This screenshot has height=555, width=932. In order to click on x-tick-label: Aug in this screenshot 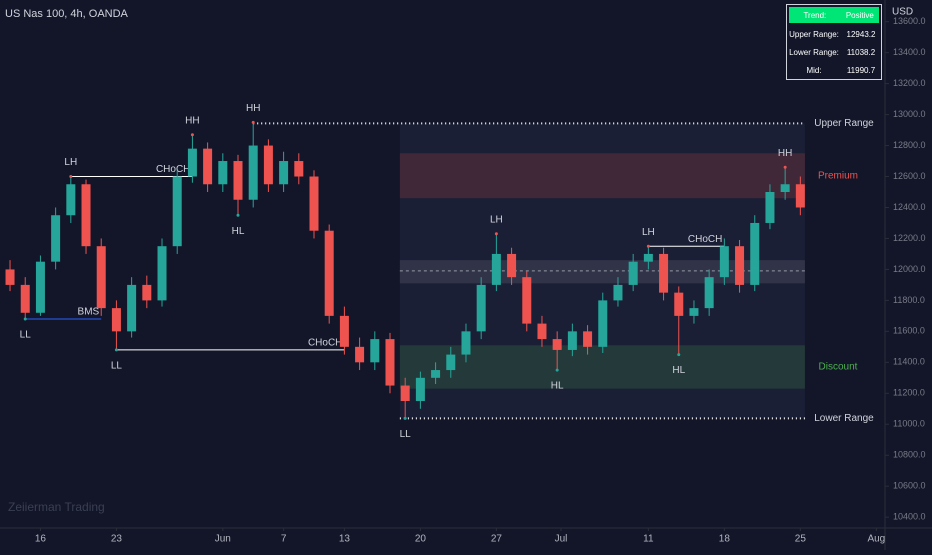, I will do `click(876, 539)`.